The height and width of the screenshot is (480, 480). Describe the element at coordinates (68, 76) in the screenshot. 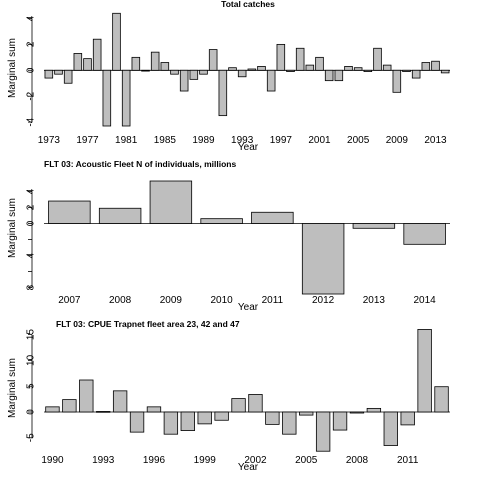

I see `bar-1975` at that location.